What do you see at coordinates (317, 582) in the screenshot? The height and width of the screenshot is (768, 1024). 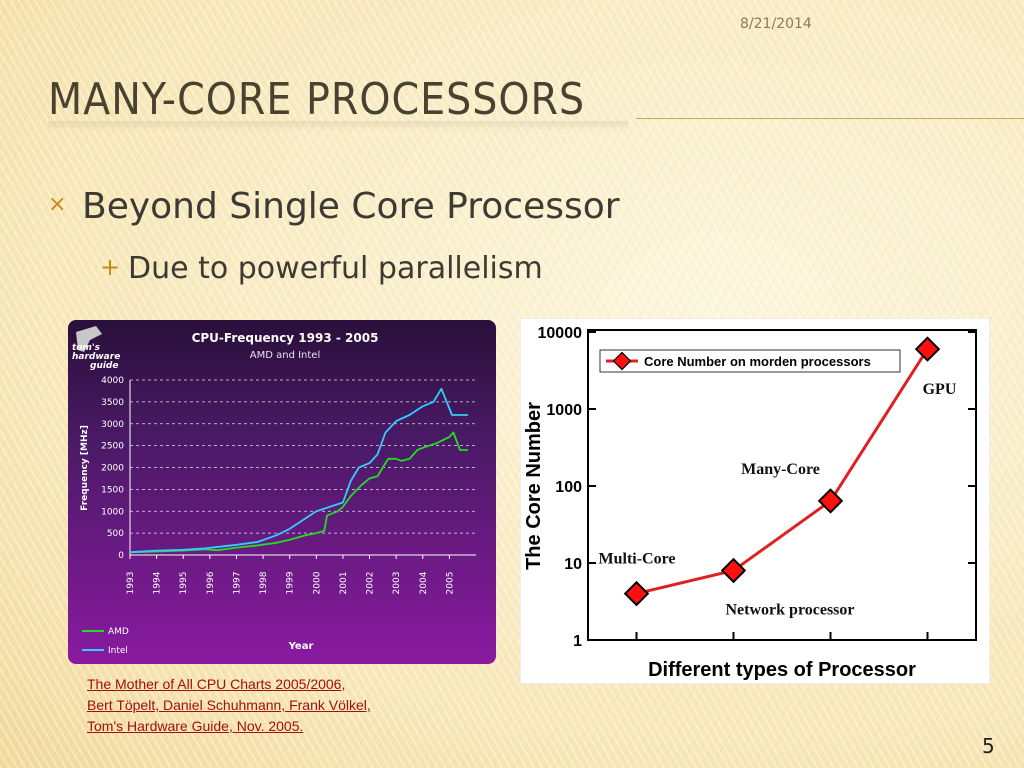 I see `cpu-x-tick-label: 2000` at bounding box center [317, 582].